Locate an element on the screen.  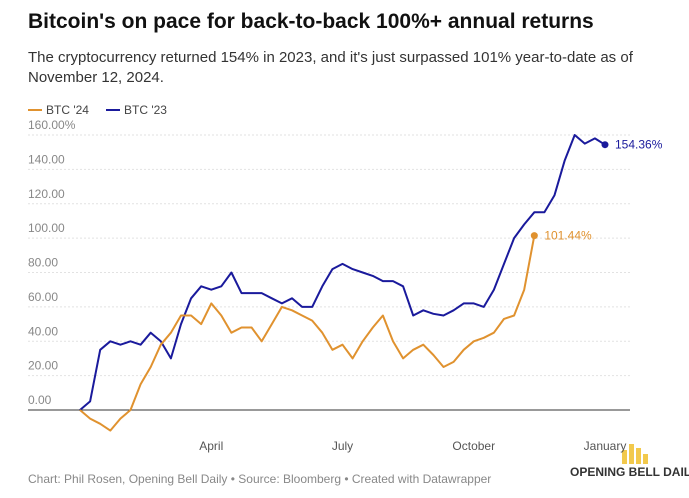
y-tick-label: 100.00 is located at coordinates (46, 228).